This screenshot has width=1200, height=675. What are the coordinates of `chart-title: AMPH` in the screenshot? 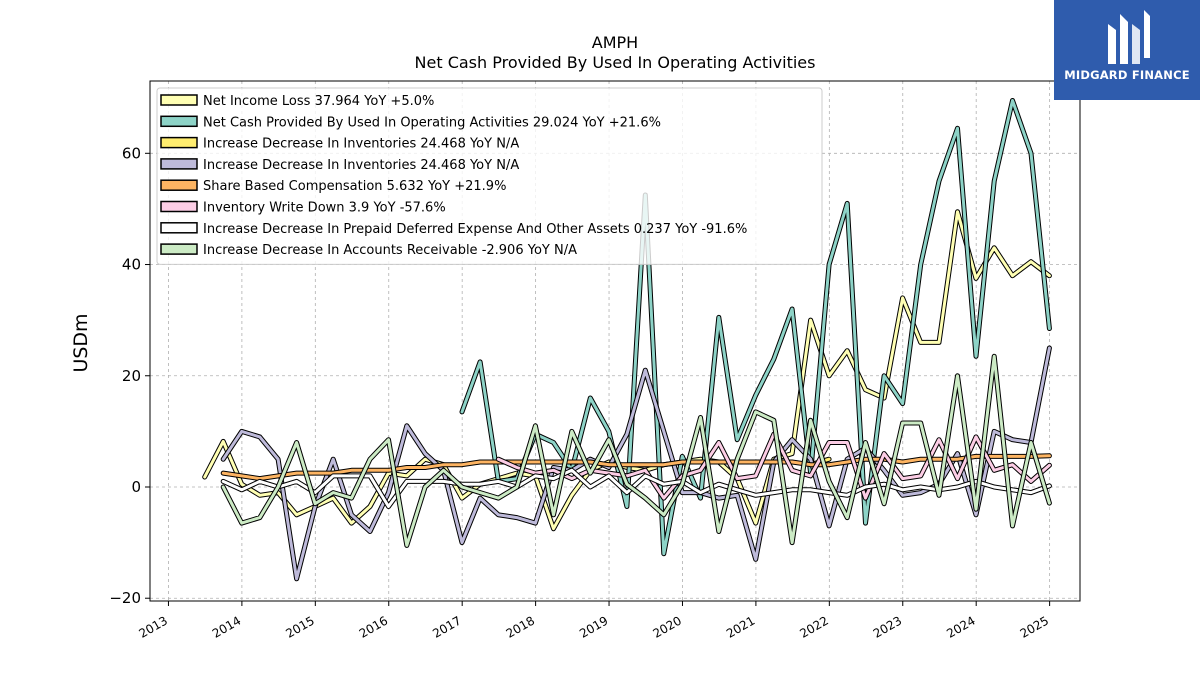 It's located at (615, 42).